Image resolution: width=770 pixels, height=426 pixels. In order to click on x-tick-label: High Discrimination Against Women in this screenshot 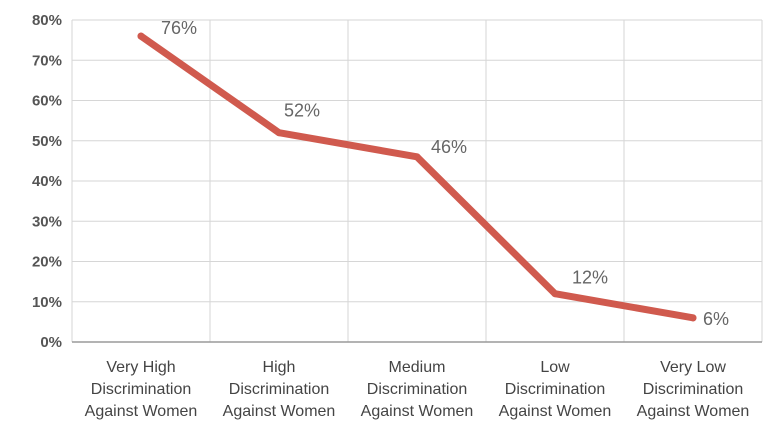, I will do `click(279, 389)`.